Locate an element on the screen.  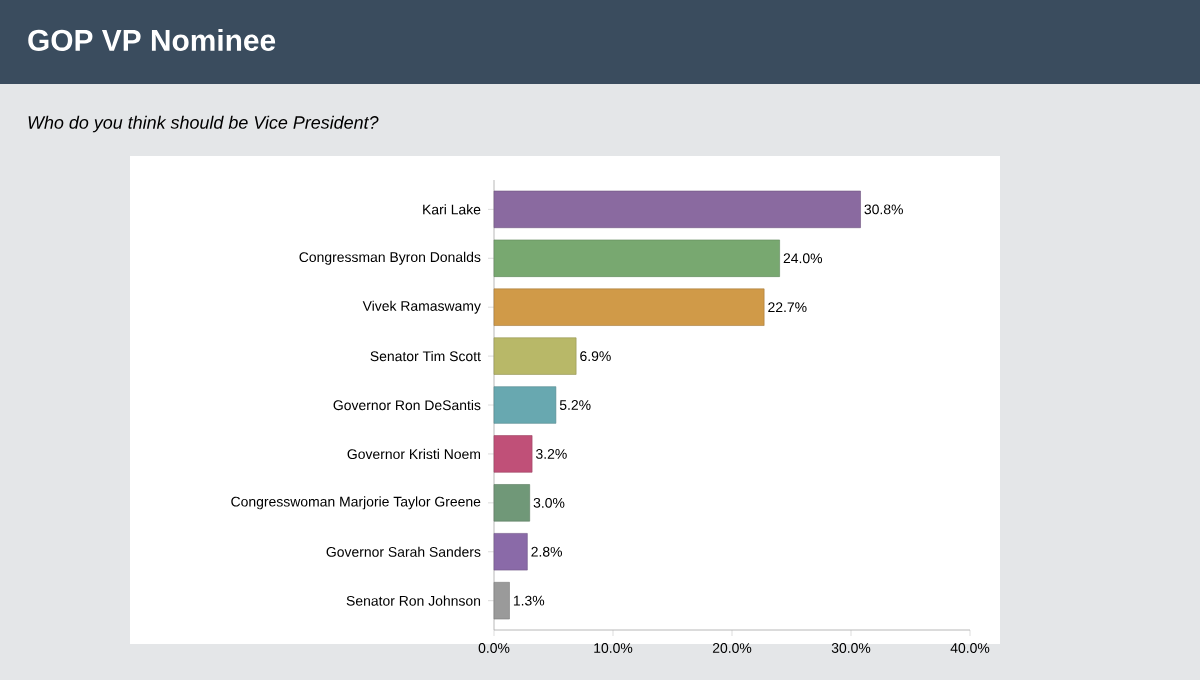
text: GOP VP Nominee is located at coordinates (152, 40).